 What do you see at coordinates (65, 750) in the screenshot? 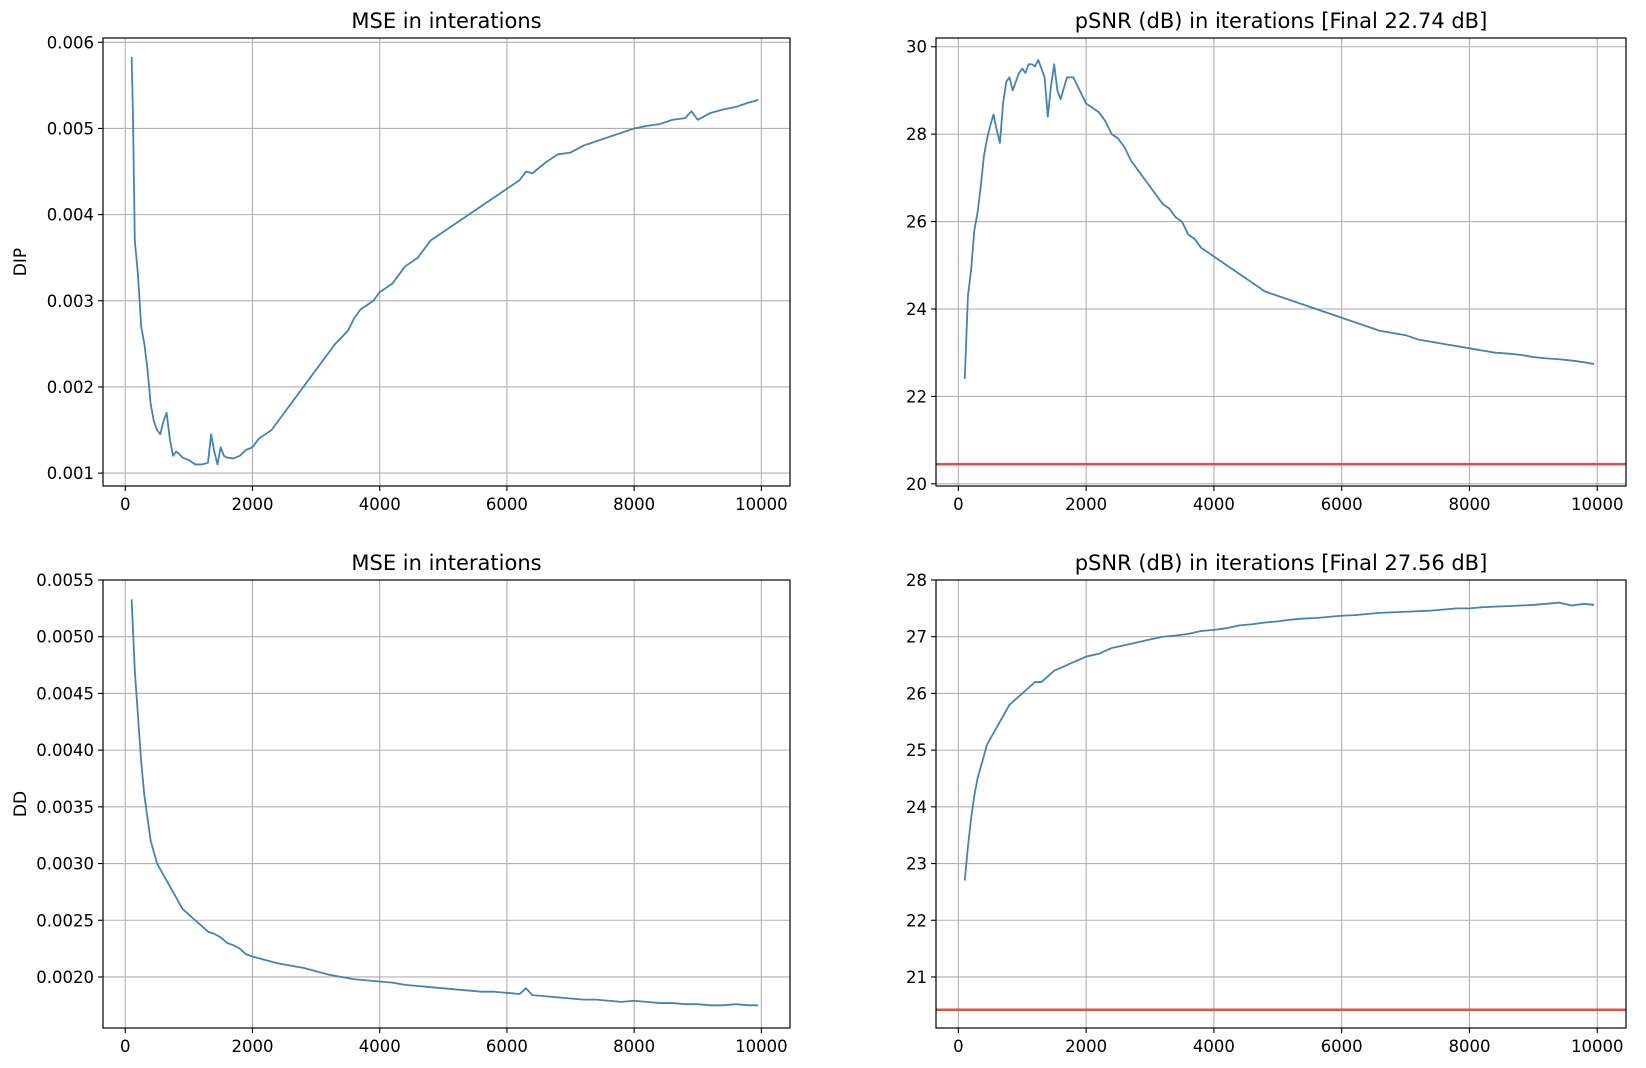
I see `y-tick-label: 0.0040` at bounding box center [65, 750].